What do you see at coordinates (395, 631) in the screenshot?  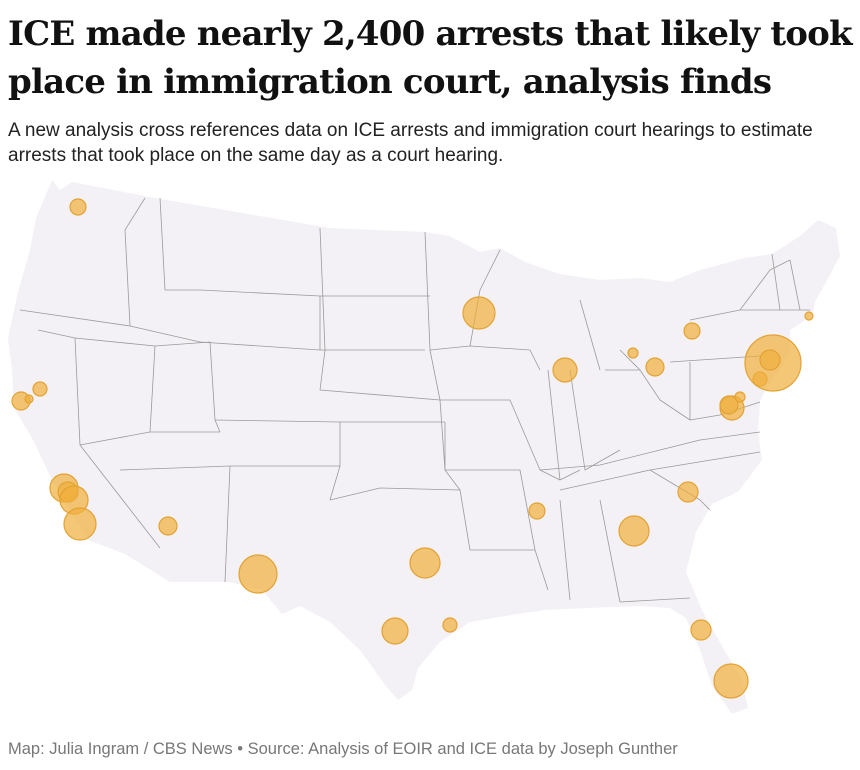 I see `bubble-san-antonio` at bounding box center [395, 631].